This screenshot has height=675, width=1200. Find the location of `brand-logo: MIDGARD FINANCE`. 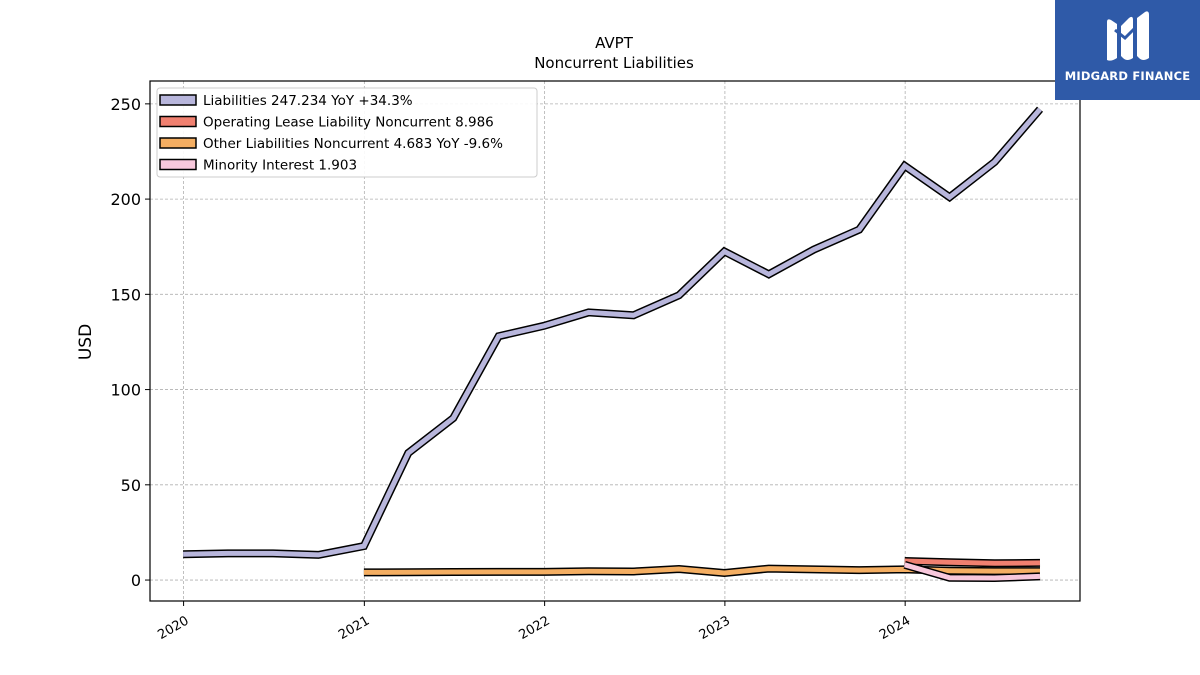

brand-logo: MIDGARD FINANCE is located at coordinates (1127, 50).